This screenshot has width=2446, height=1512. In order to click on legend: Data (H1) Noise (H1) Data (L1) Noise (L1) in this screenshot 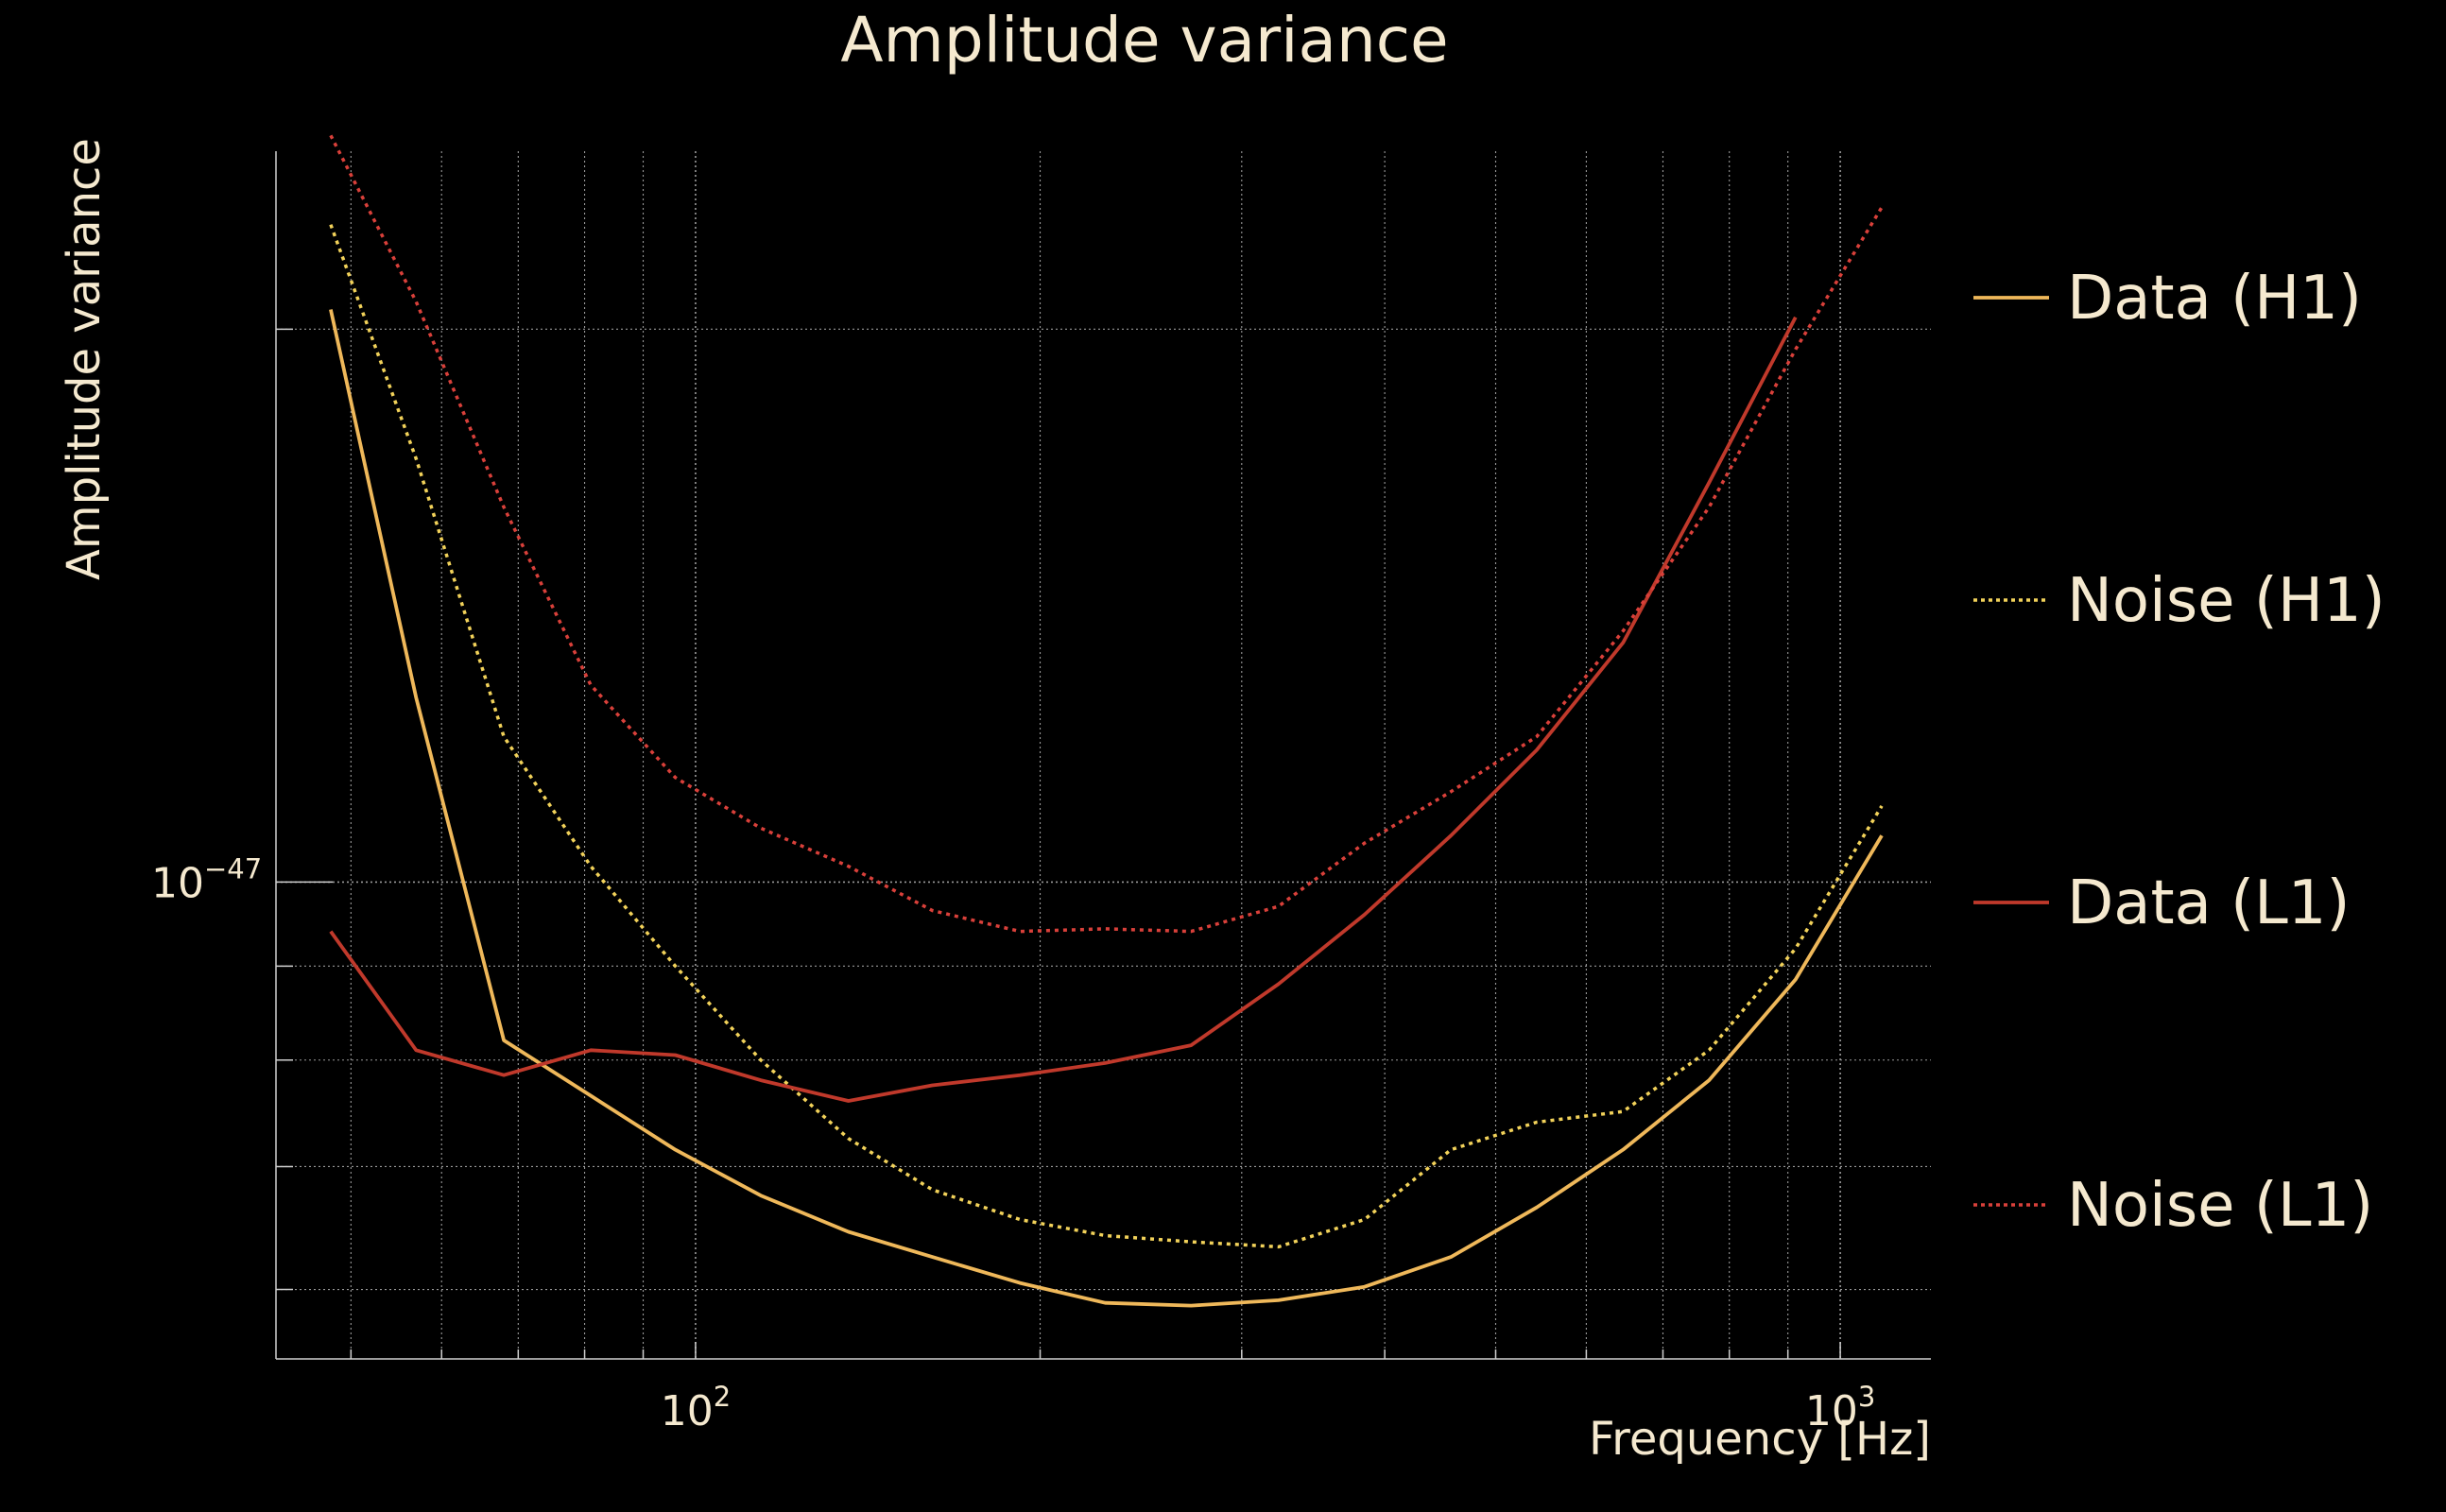, I will do `click(2179, 752)`.